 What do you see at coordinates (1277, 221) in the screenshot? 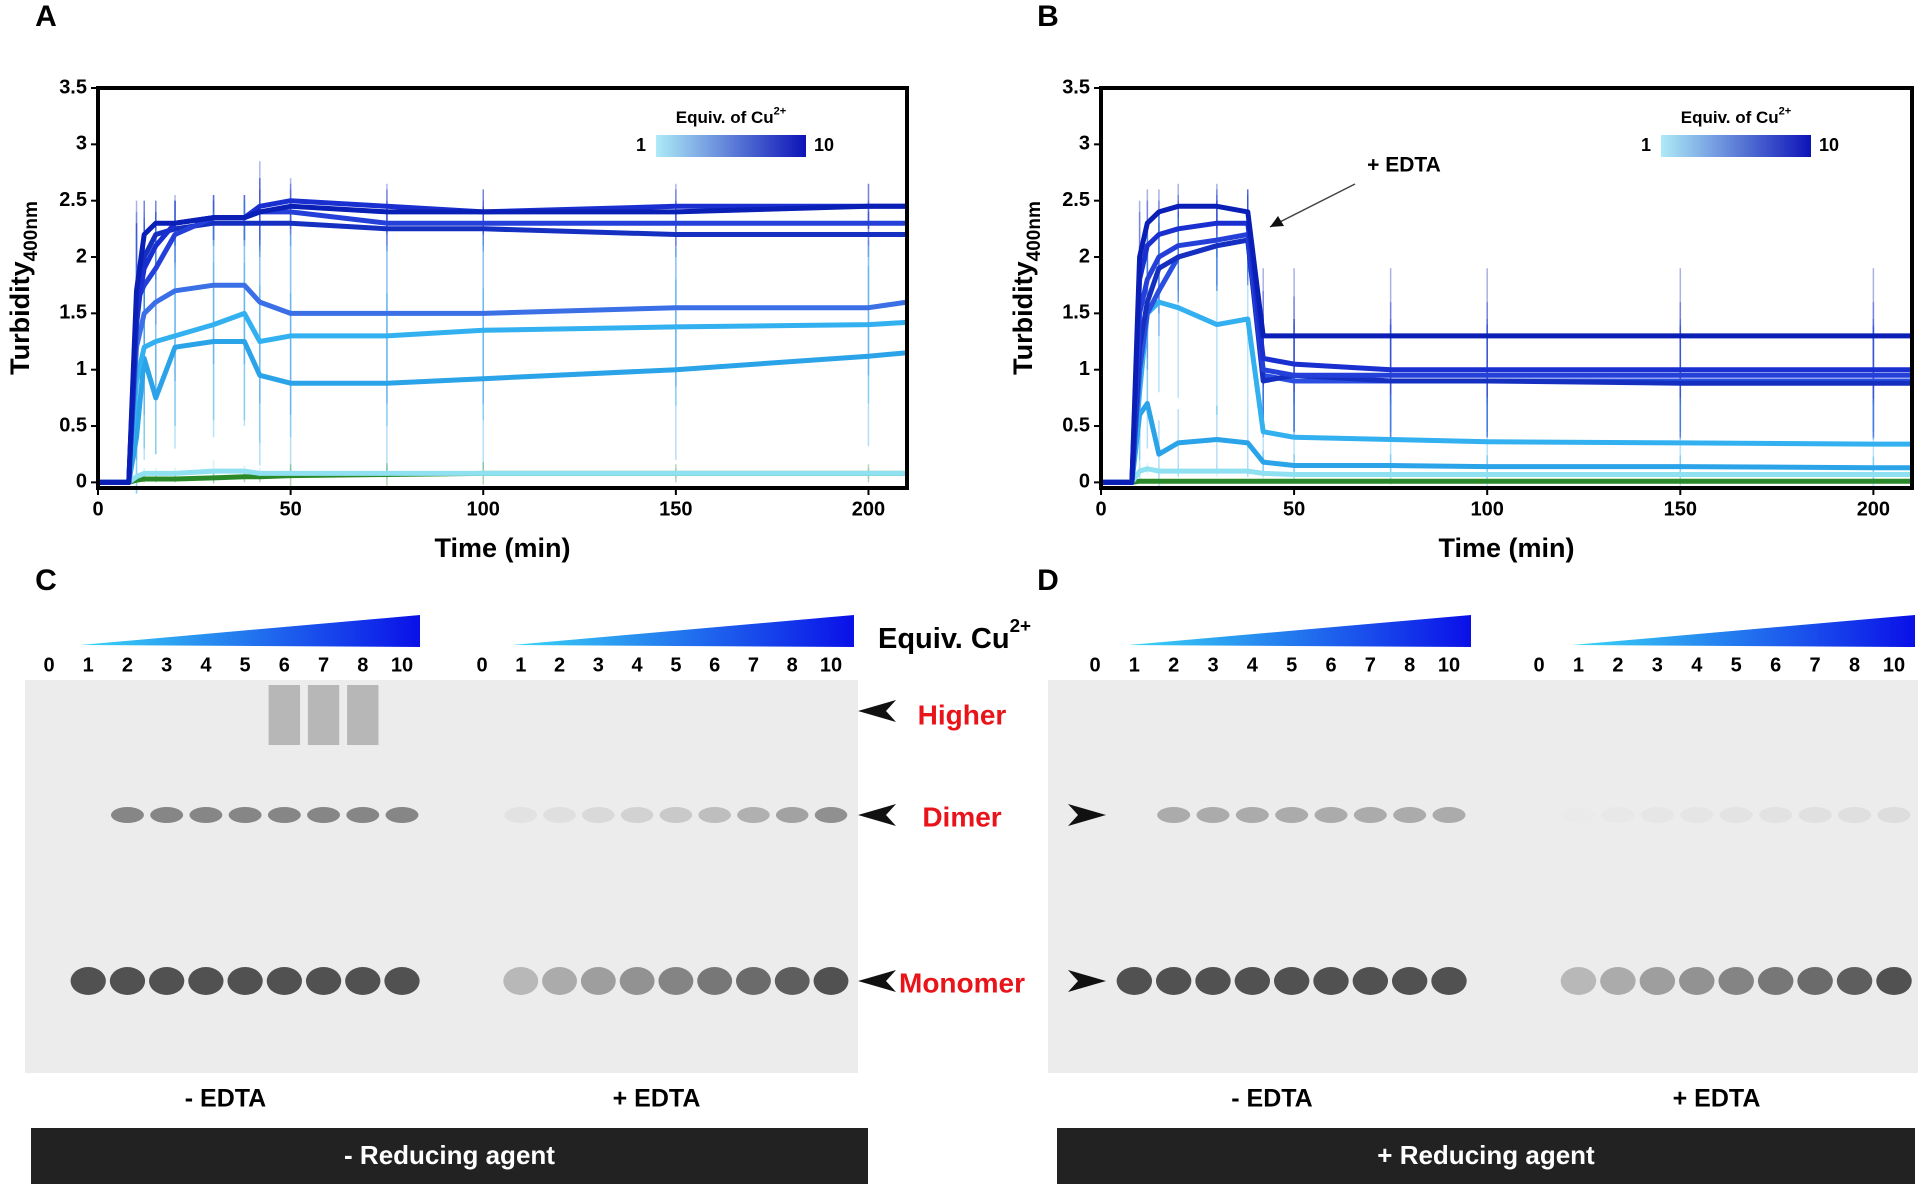
I see `annotation-arrowhead` at bounding box center [1277, 221].